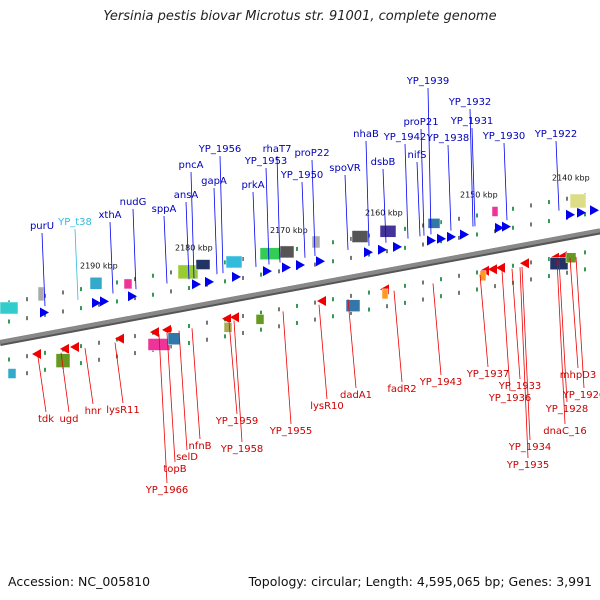  Describe the element at coordinates (164, 209) in the screenshot. I see `gene-label-top: sppA` at that location.